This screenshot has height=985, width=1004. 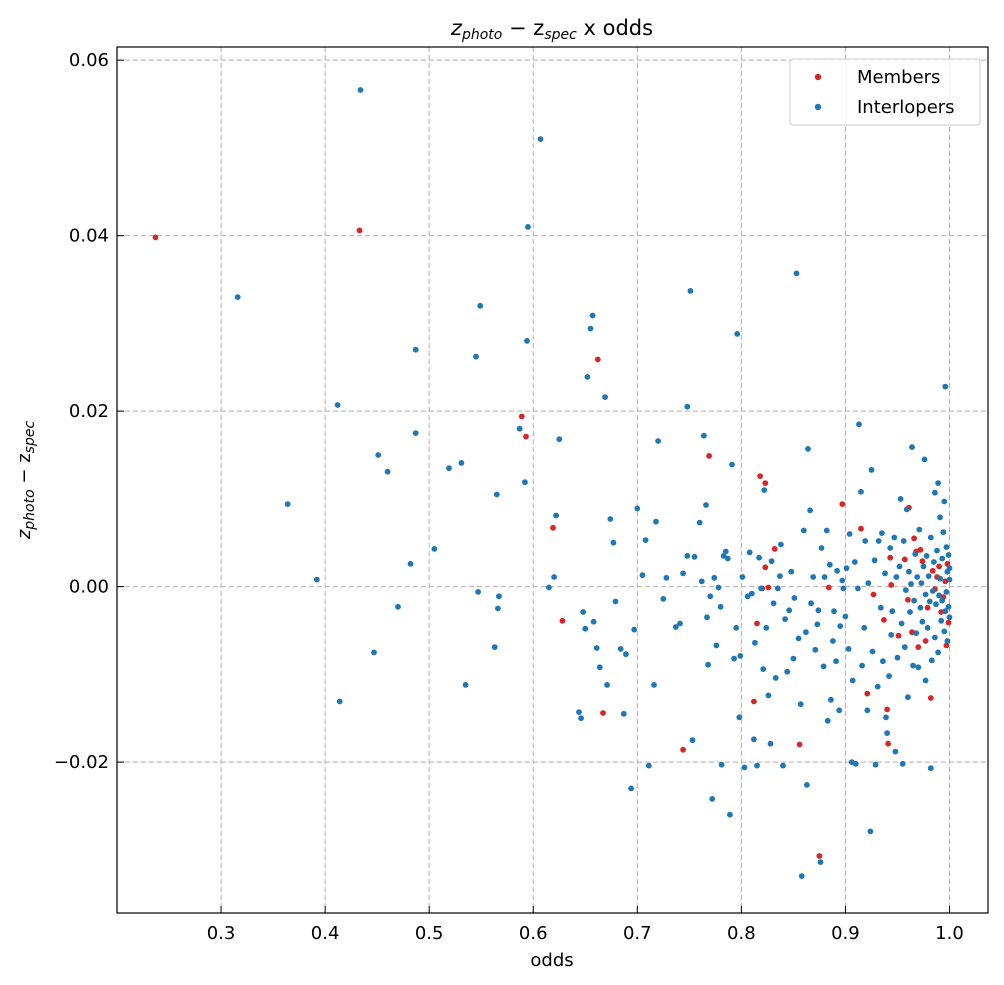 I want to click on legend-label-interlopers: Interlopers, so click(x=906, y=107).